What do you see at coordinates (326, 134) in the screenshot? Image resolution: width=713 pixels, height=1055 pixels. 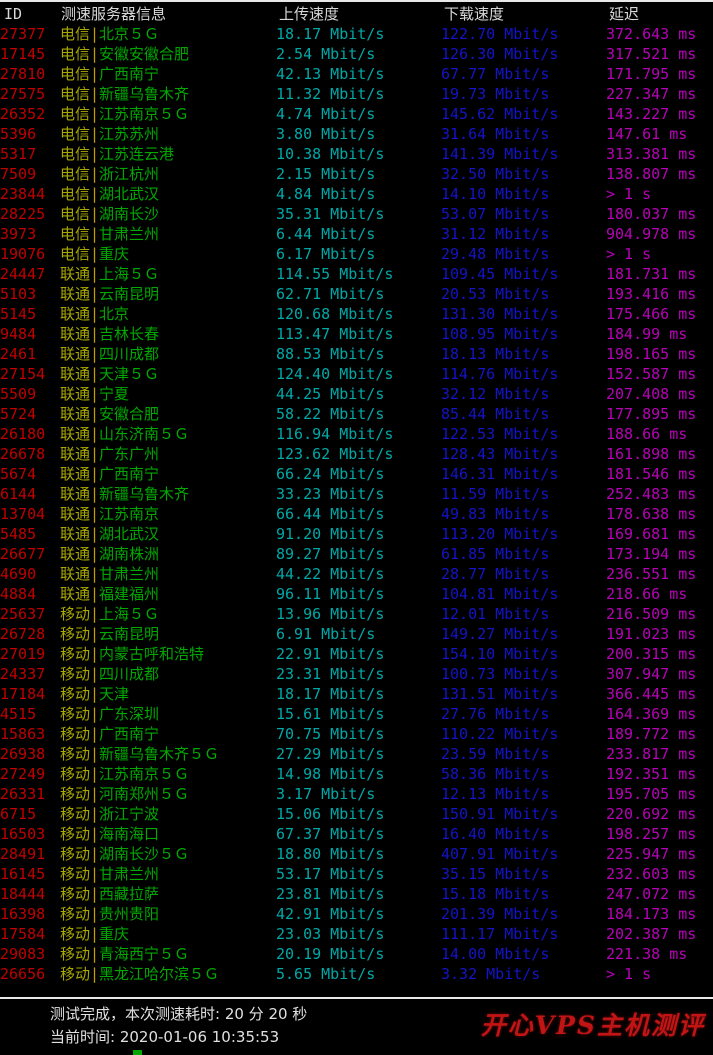 I see `cell-upload-speed: 3.80 Mbit/s` at bounding box center [326, 134].